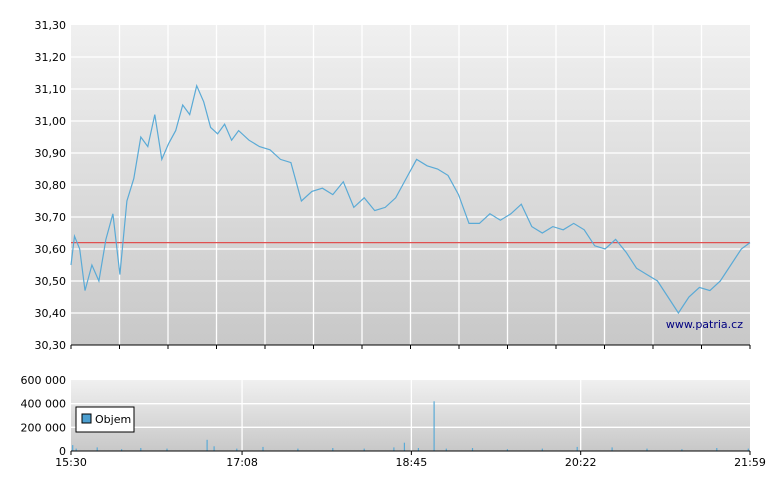 The width and height of the screenshot is (780, 490). What do you see at coordinates (51, 121) in the screenshot?
I see `price-y-tick-label: 31,00` at bounding box center [51, 121].